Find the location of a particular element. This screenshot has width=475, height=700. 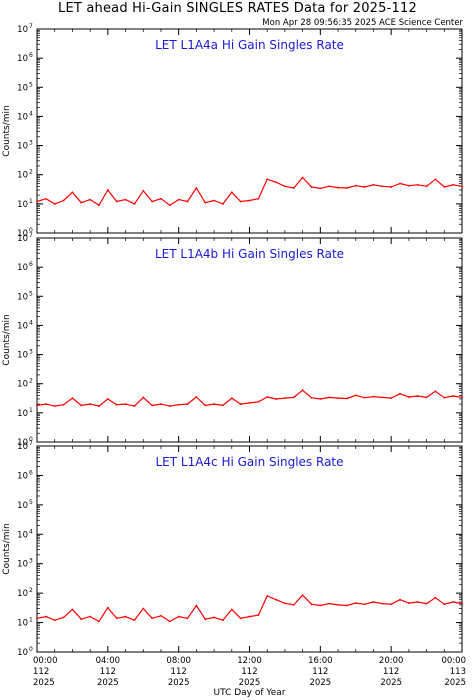

x-tick-time: 16:00 is located at coordinates (320, 661).